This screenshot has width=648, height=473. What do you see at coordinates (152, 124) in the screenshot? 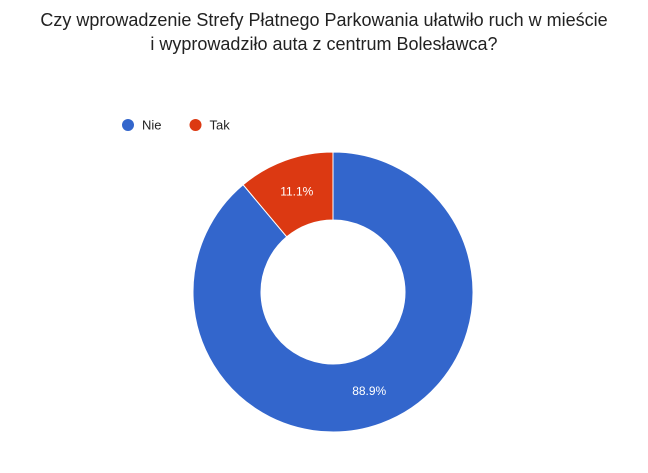
I see `legend-label: Nie` at bounding box center [152, 124].